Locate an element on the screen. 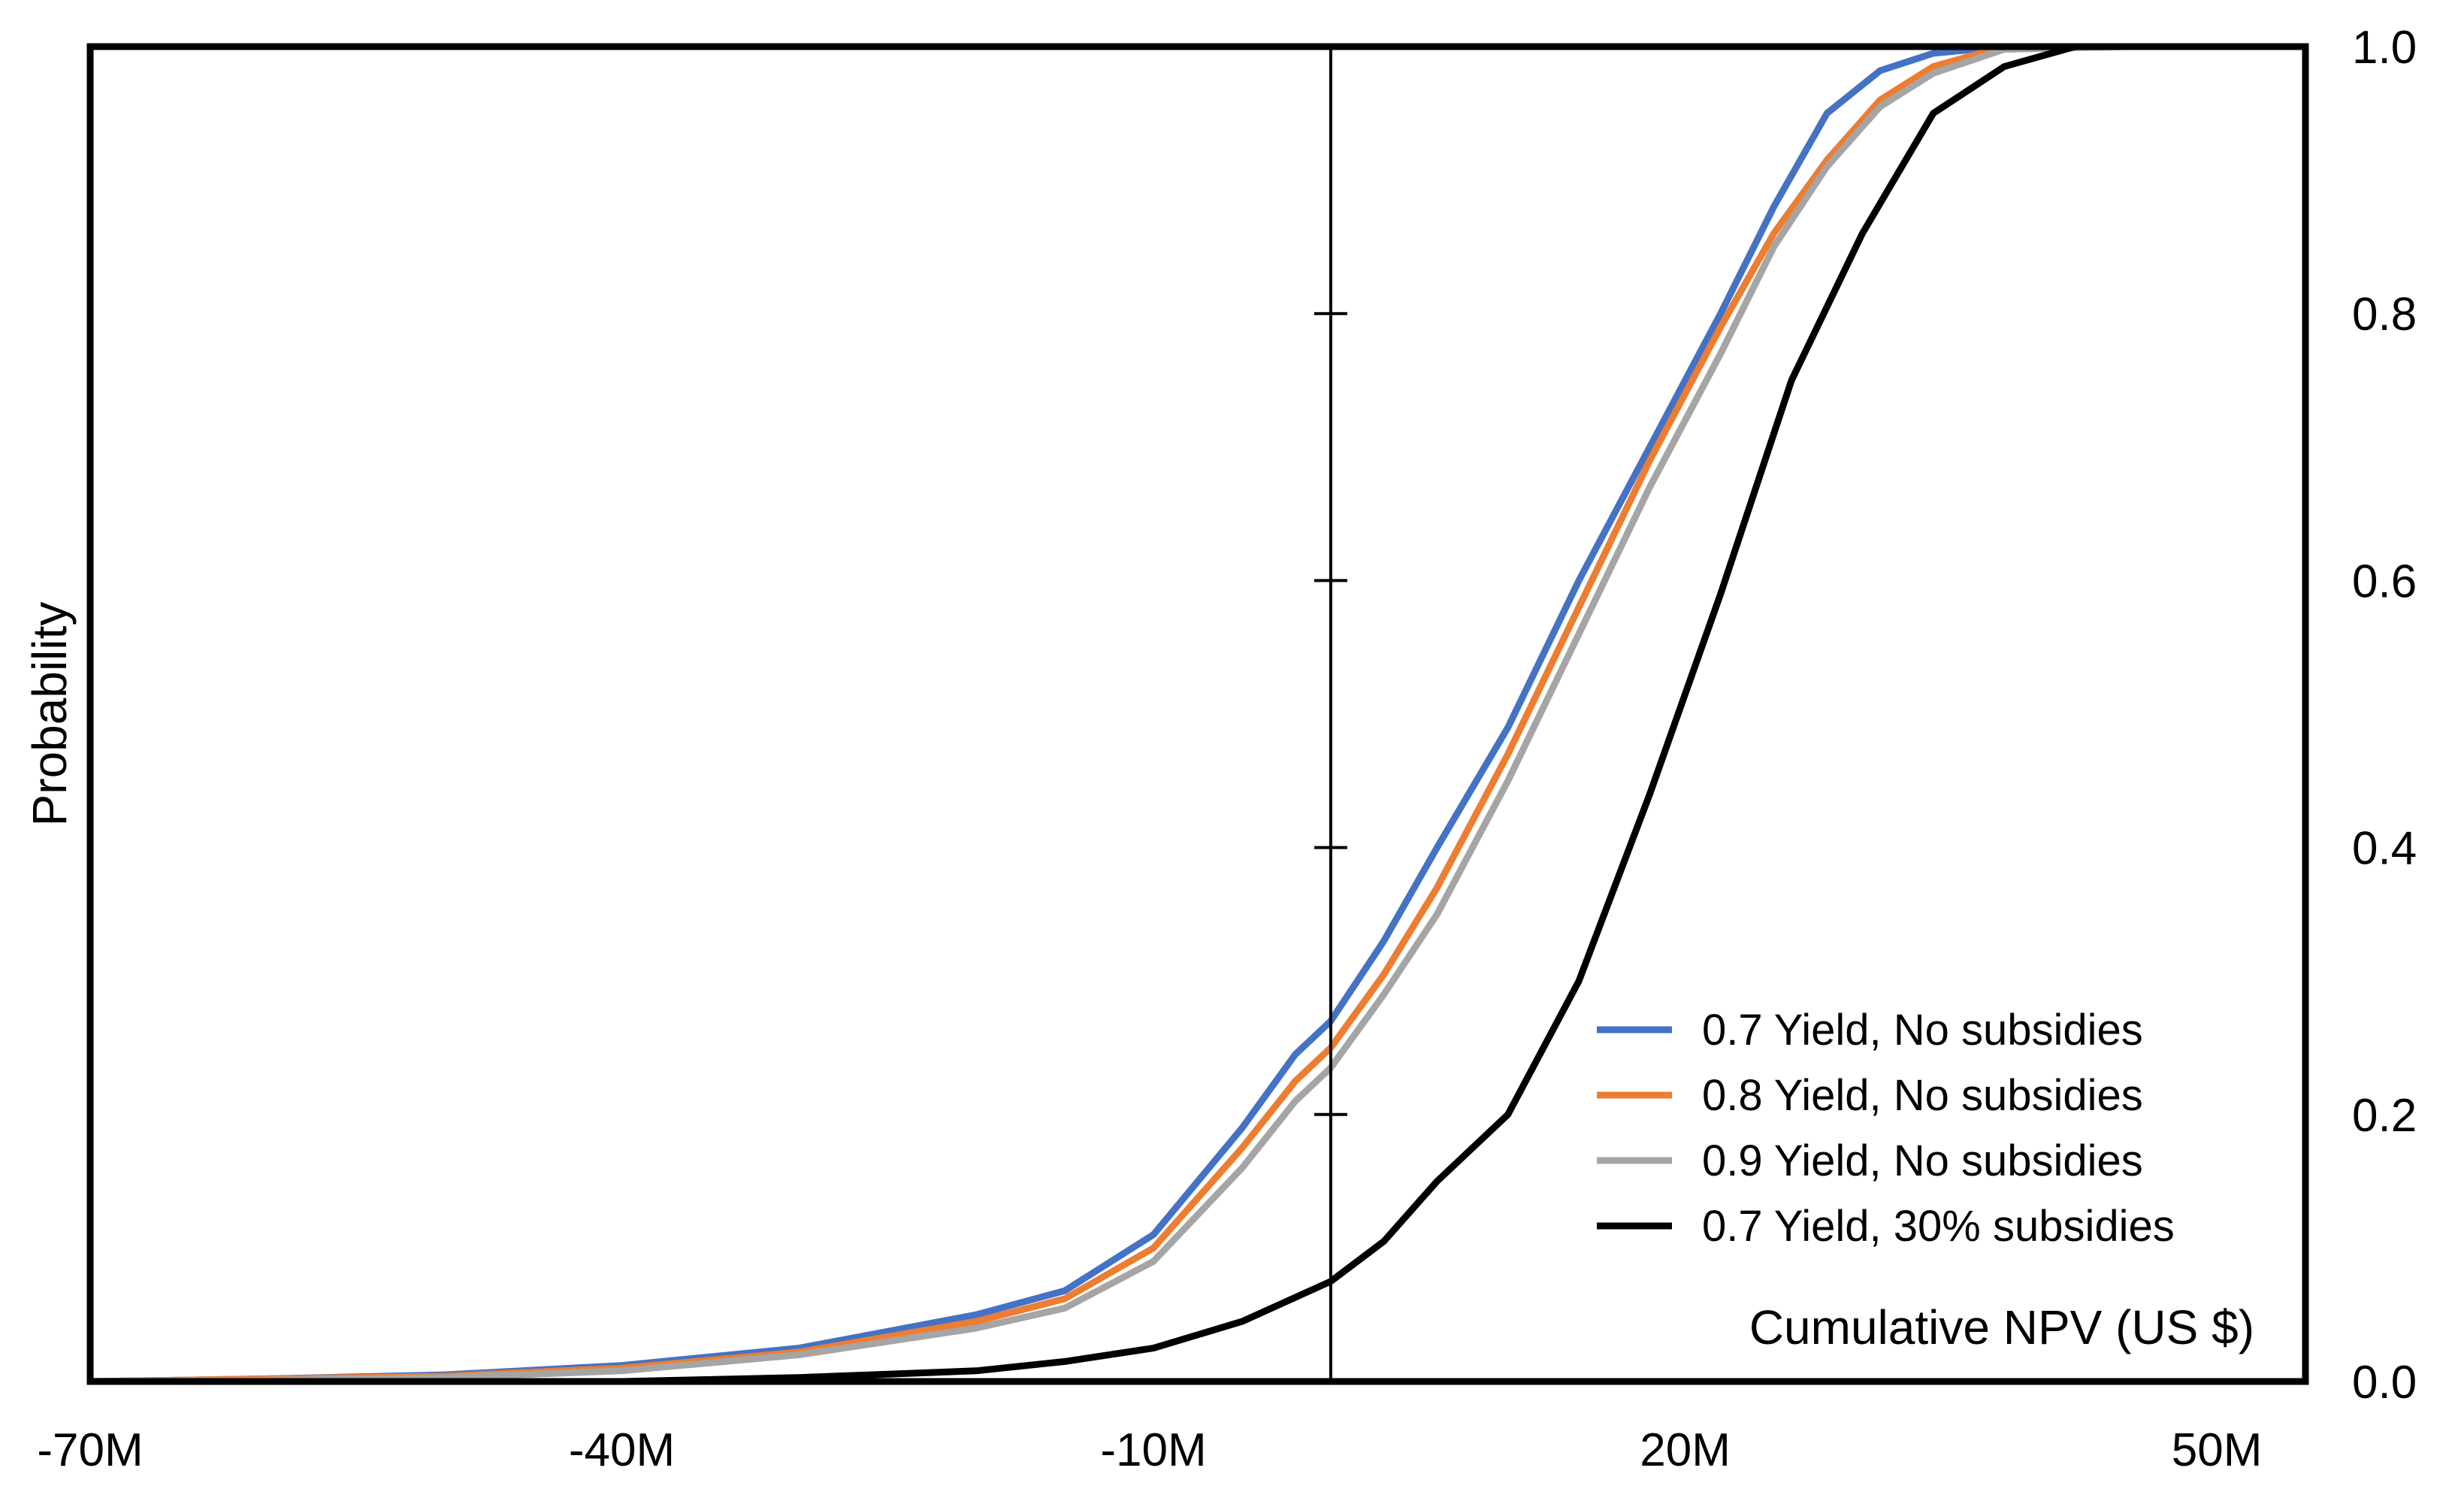 The width and height of the screenshot is (2464, 1501). zero-axis-ticks is located at coordinates (1330, 714).